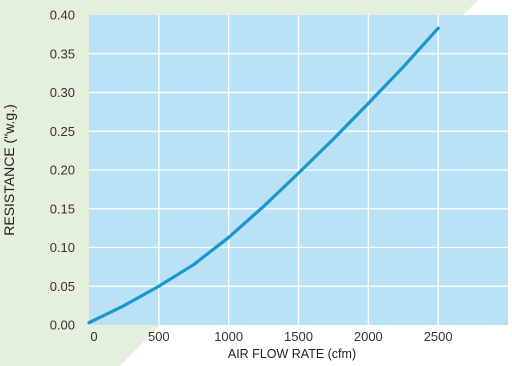  I want to click on y-axis-title: RESISTANCE ("w.g.), so click(9, 170).